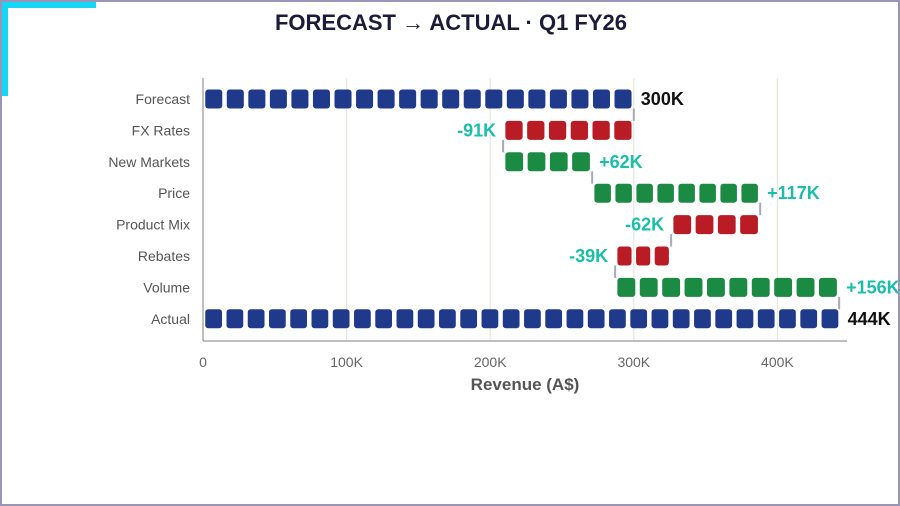  I want to click on category-label: New Markets, so click(149, 162).